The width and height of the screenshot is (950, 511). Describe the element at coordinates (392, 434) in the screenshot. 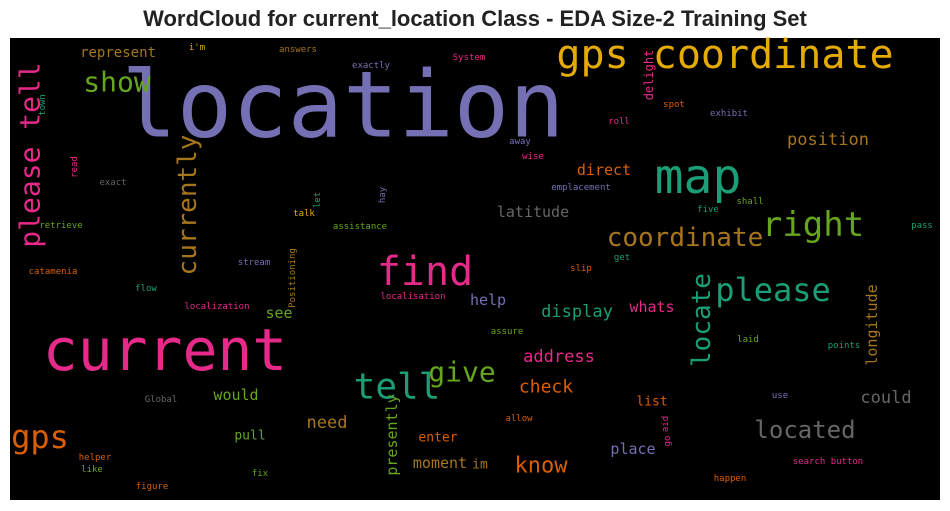

I see `word: presently` at that location.